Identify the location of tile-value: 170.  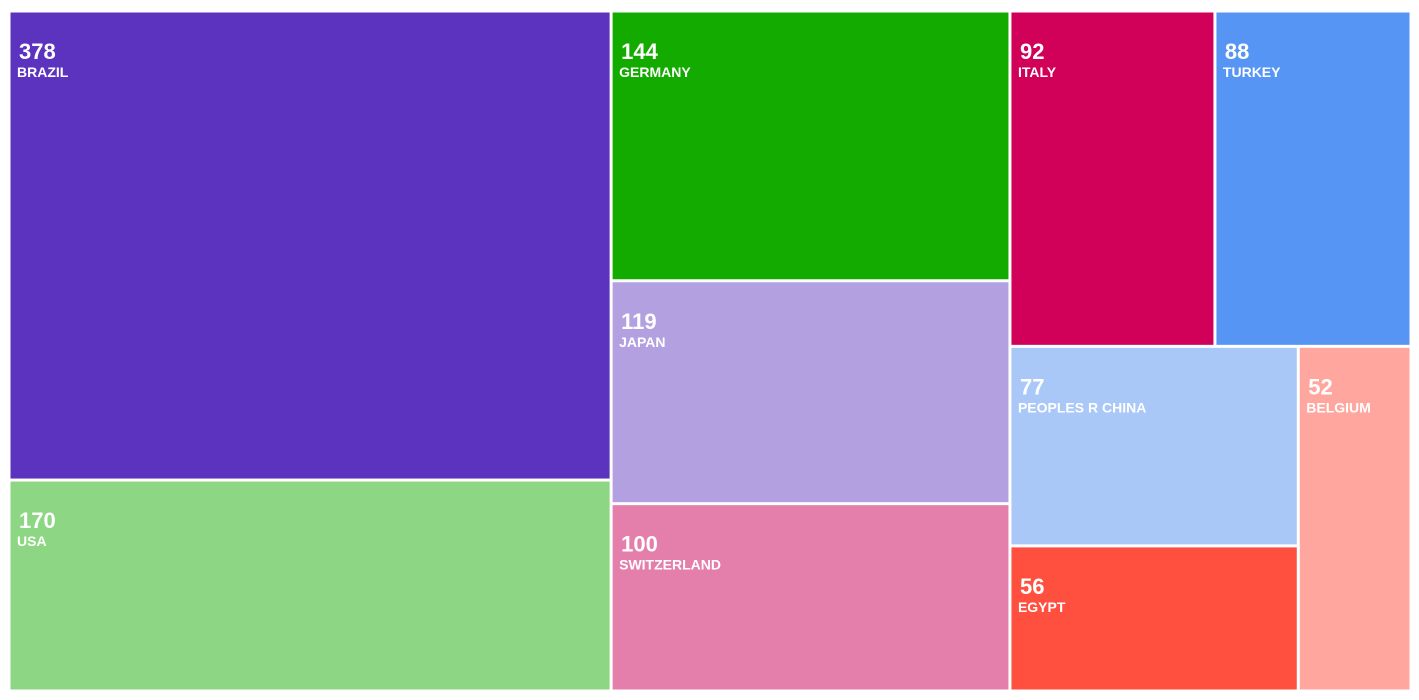
(37, 520).